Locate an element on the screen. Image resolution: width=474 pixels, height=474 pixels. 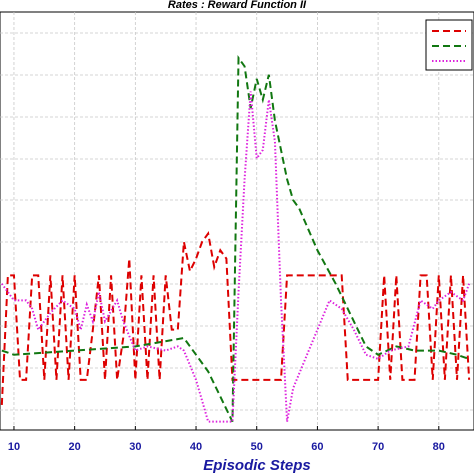
x-tick-label: 40 is located at coordinates (196, 447).